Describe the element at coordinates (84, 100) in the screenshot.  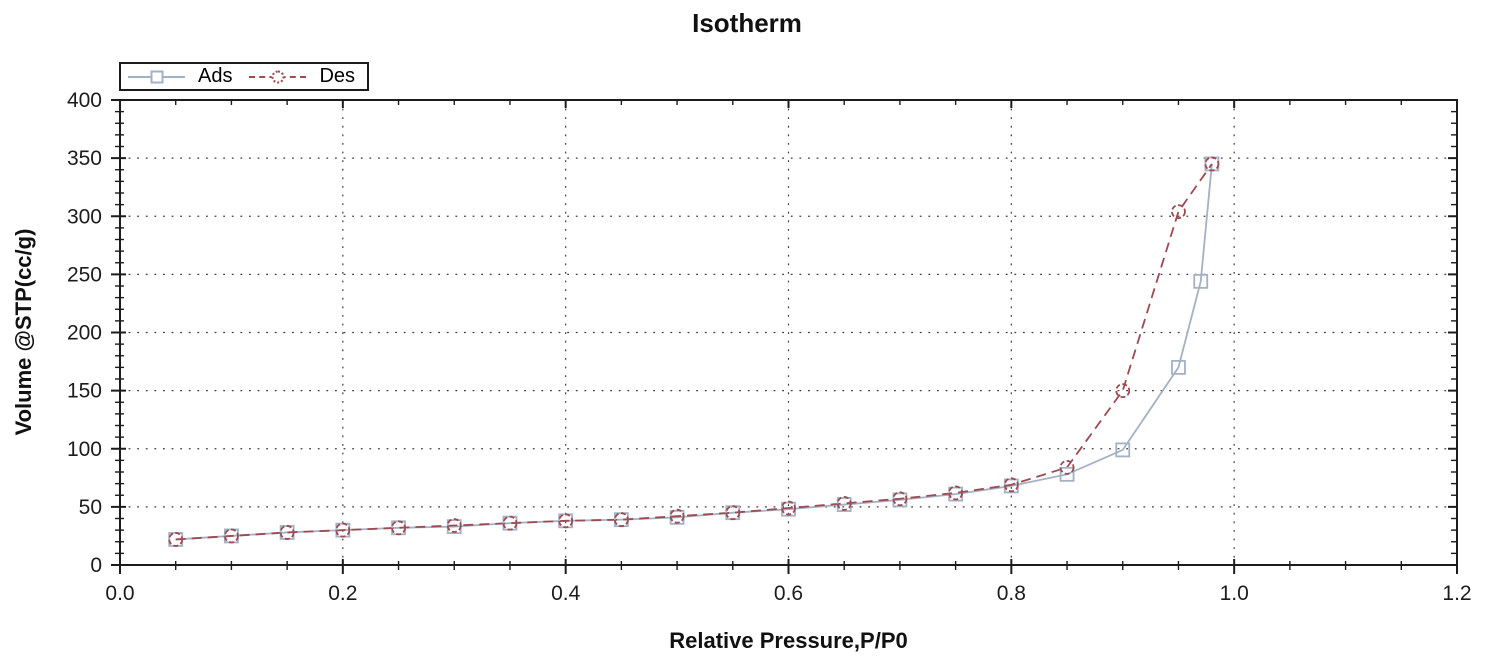
I see `svg-text: 400` at that location.